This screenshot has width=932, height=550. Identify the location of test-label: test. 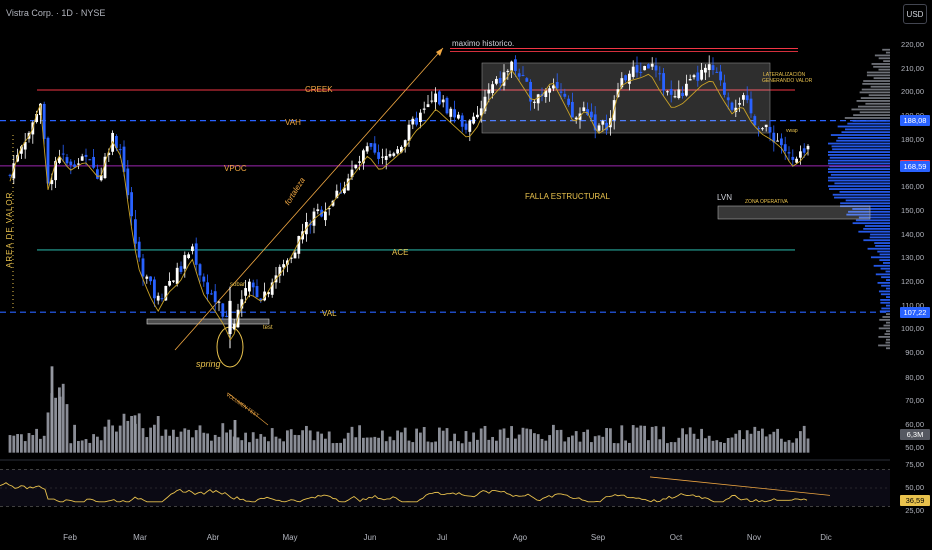
(268, 328).